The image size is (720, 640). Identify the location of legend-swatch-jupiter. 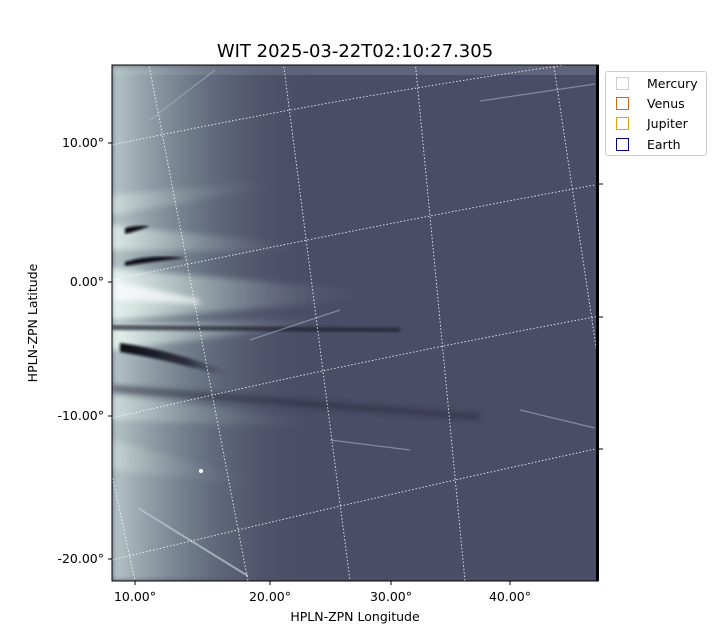
(622, 123).